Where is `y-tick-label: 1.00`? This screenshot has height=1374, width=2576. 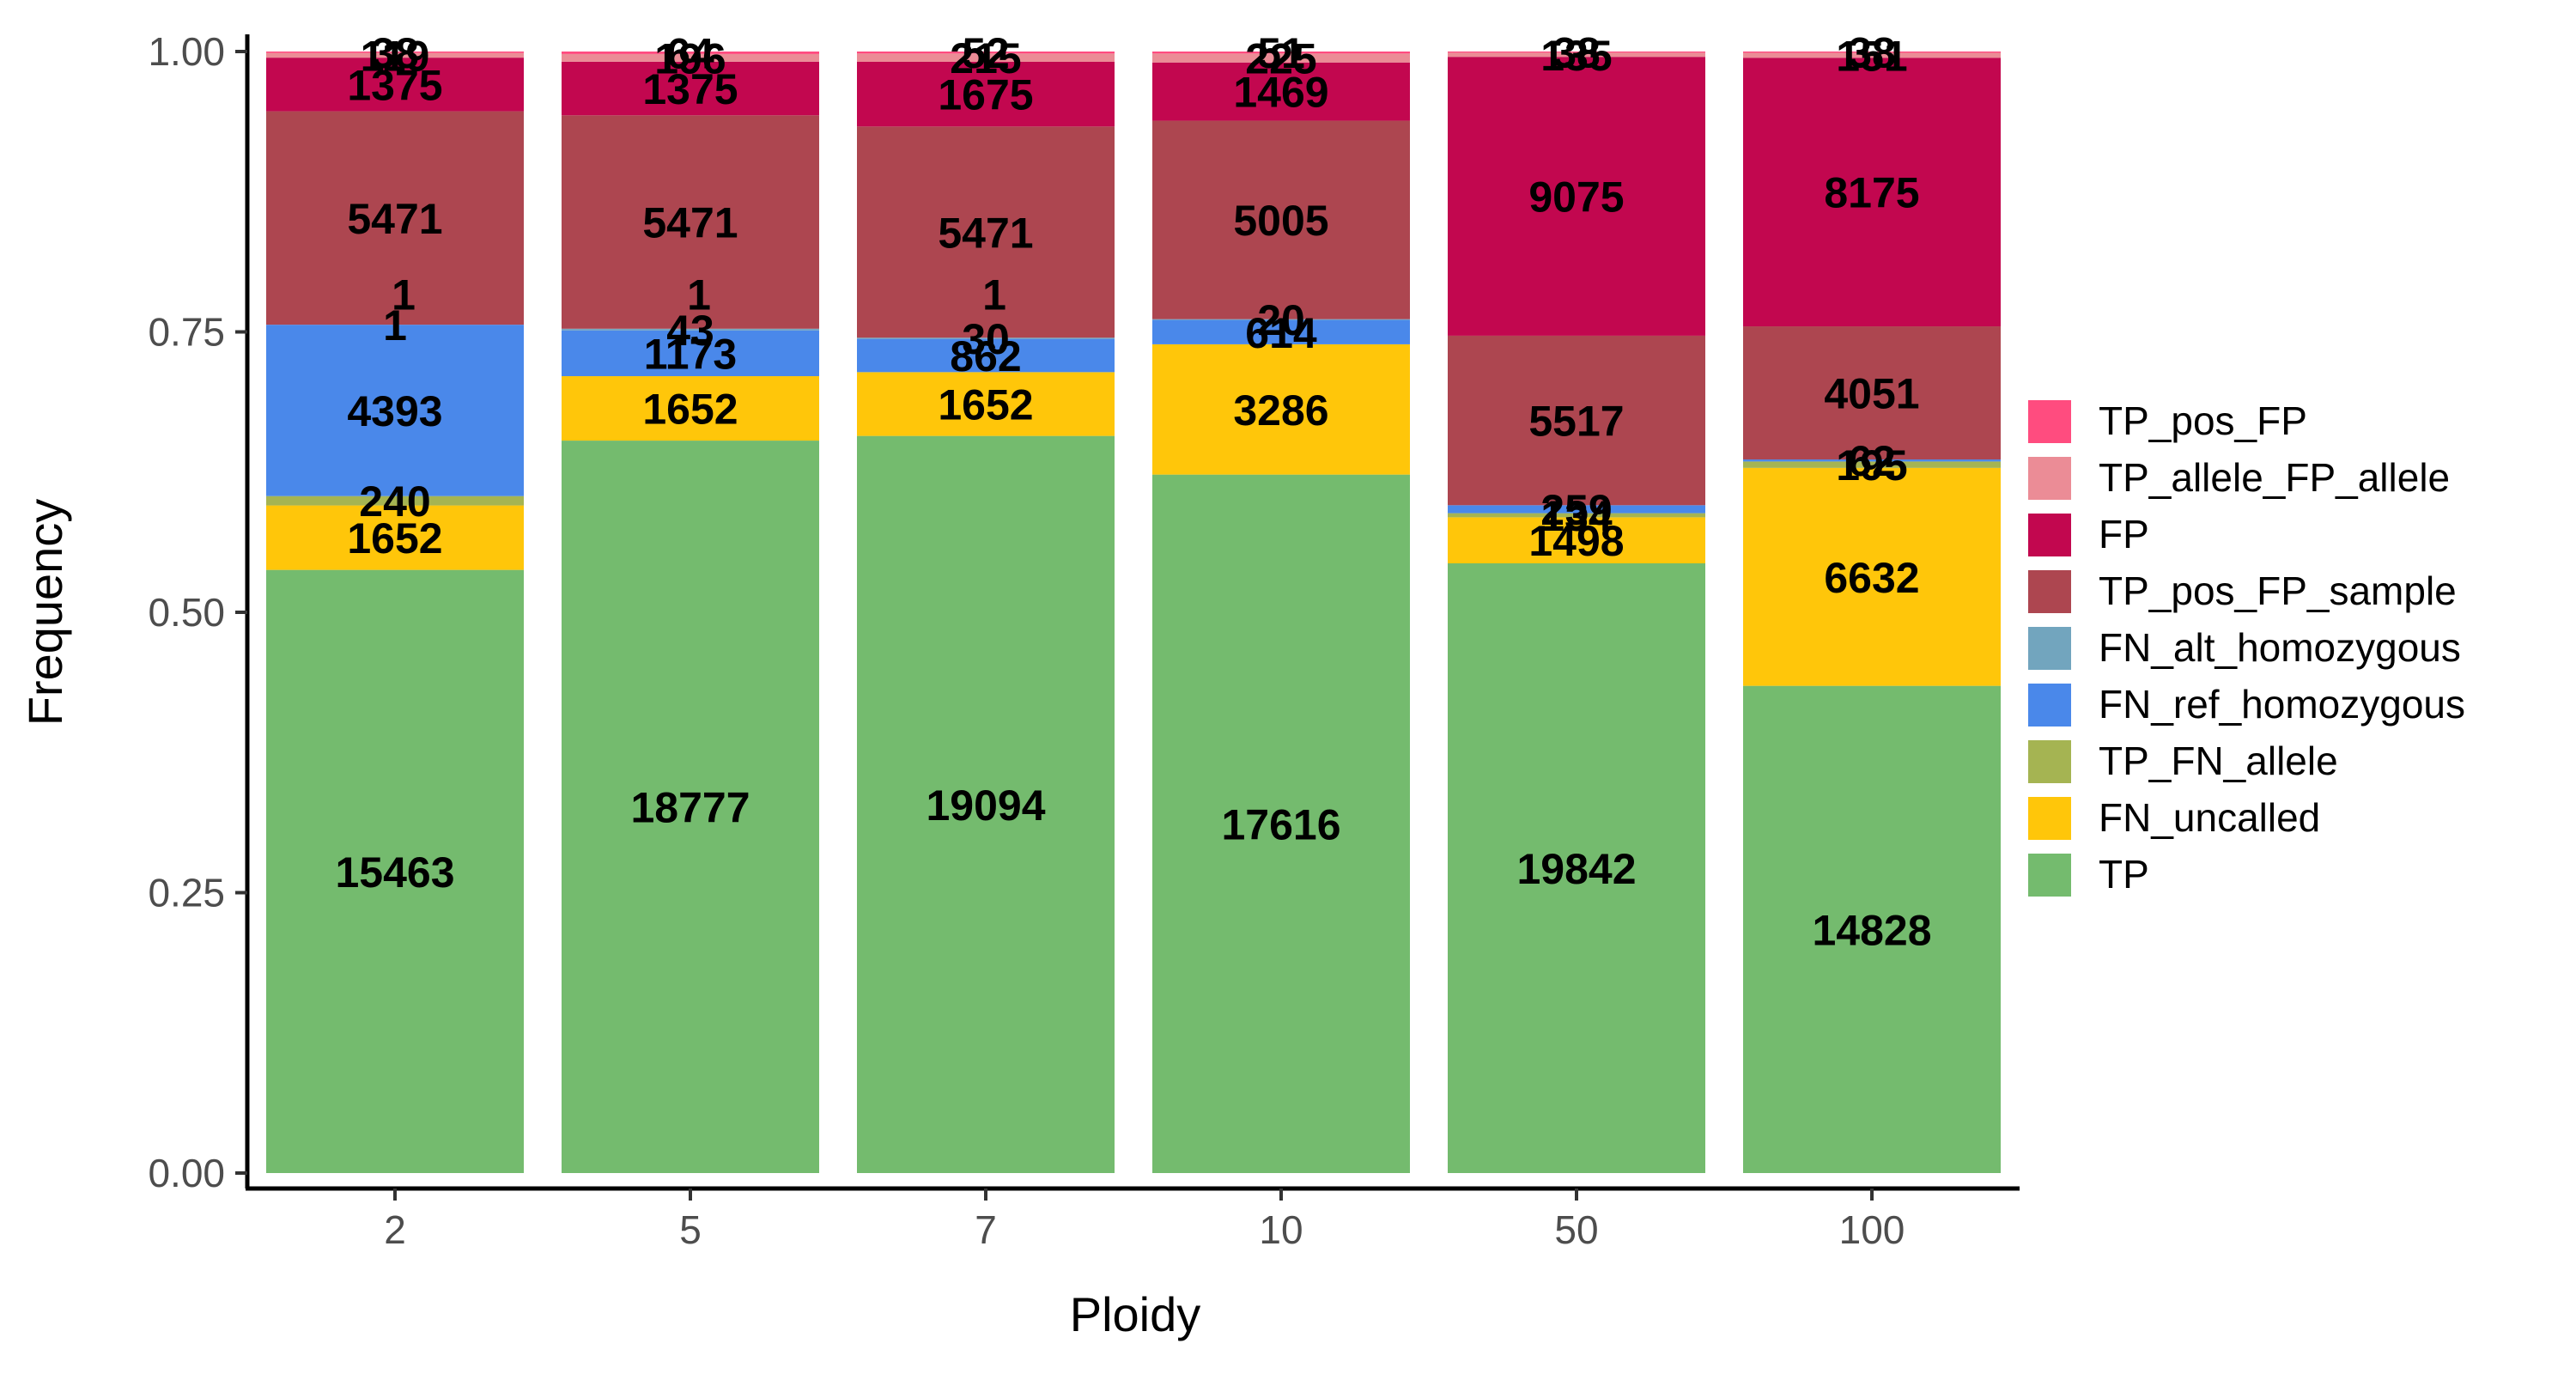 y-tick-label: 1.00 is located at coordinates (186, 51).